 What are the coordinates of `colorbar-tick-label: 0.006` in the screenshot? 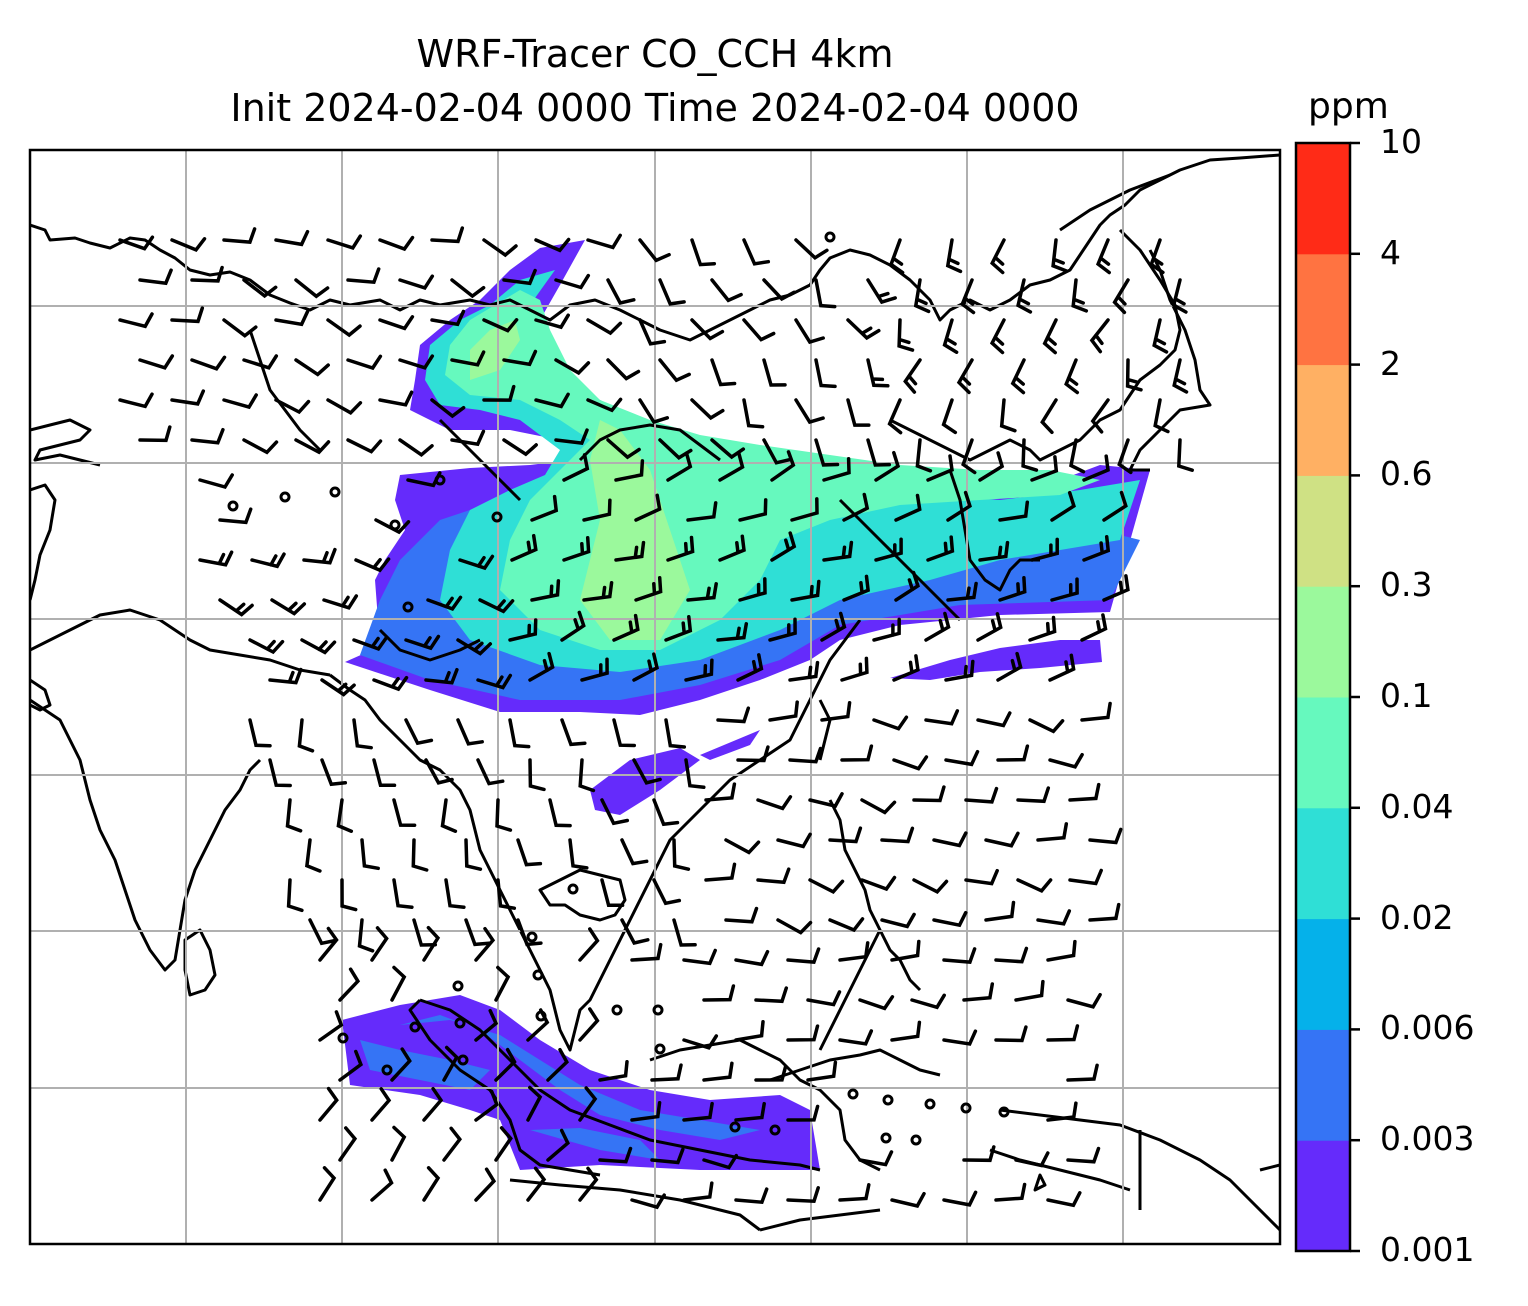 It's located at (1427, 1028).